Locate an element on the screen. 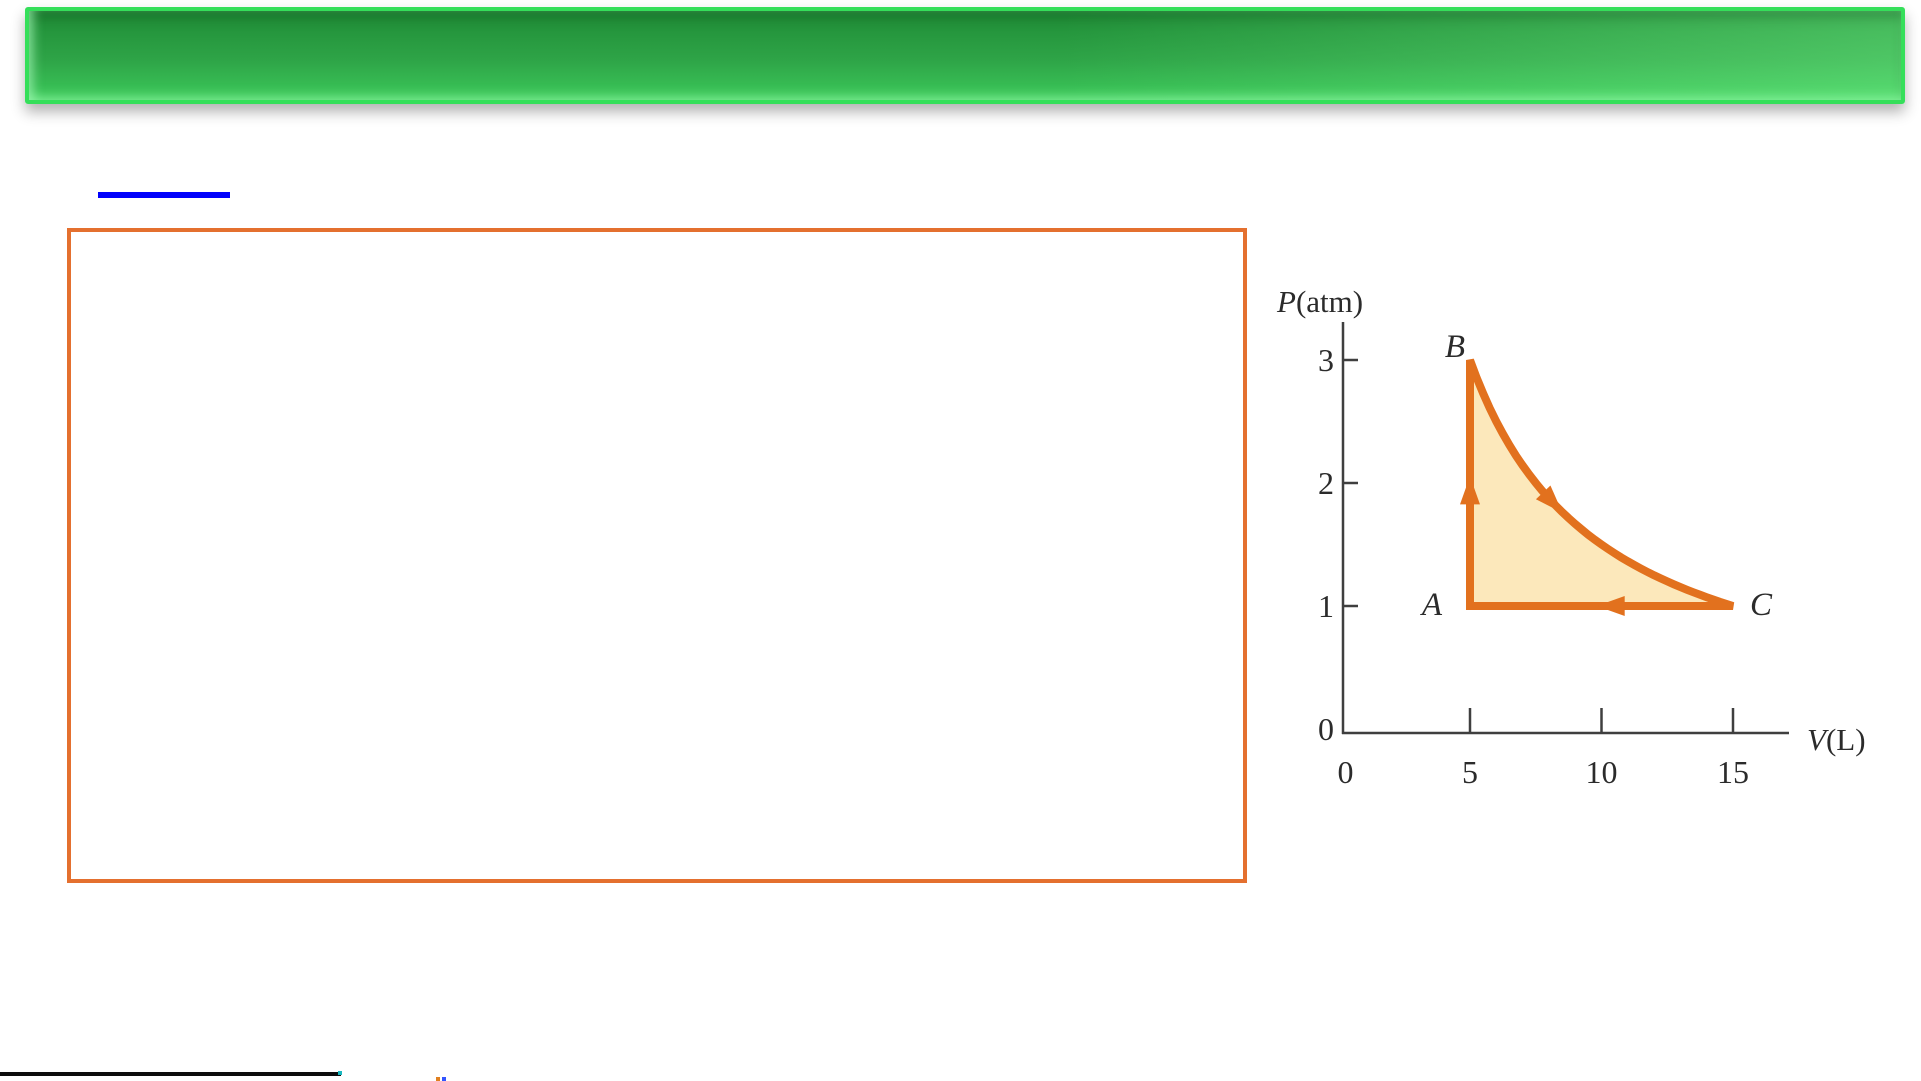 The height and width of the screenshot is (1081, 1921). cycle-shaded-region is located at coordinates (1601, 483).